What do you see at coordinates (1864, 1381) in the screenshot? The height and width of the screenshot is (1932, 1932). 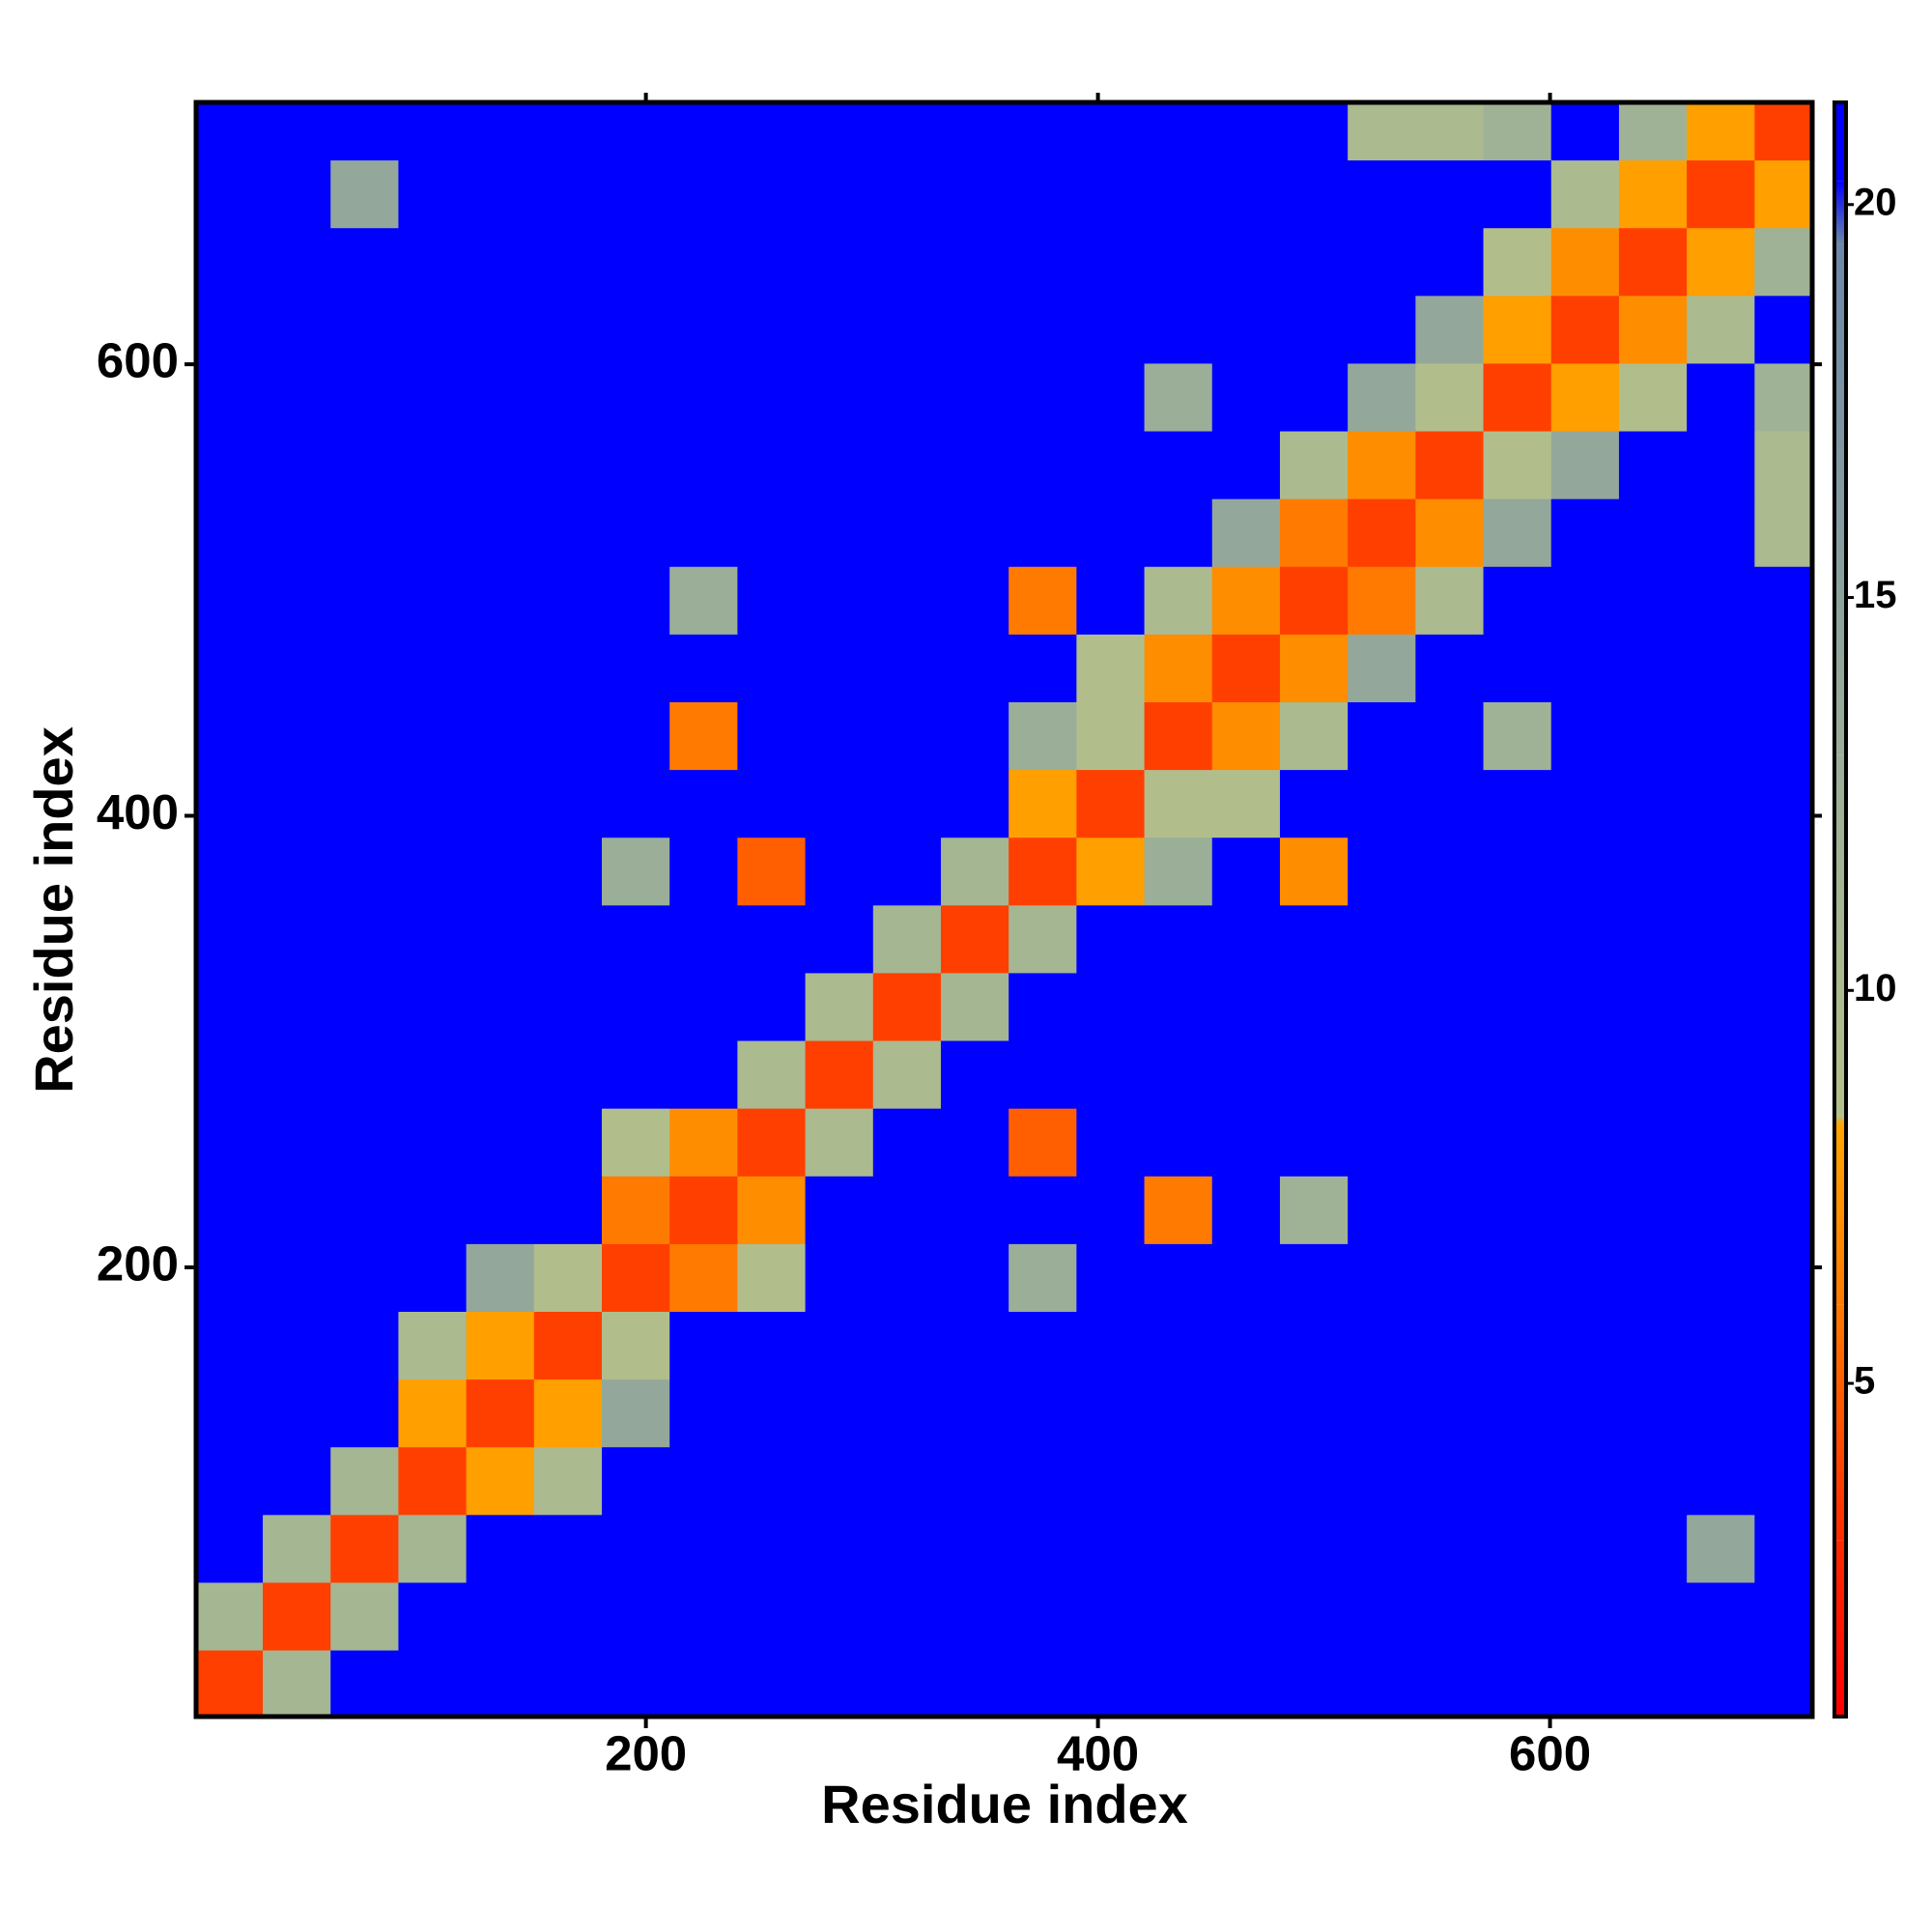 I see `colorbar-tick-label: 5` at bounding box center [1864, 1381].